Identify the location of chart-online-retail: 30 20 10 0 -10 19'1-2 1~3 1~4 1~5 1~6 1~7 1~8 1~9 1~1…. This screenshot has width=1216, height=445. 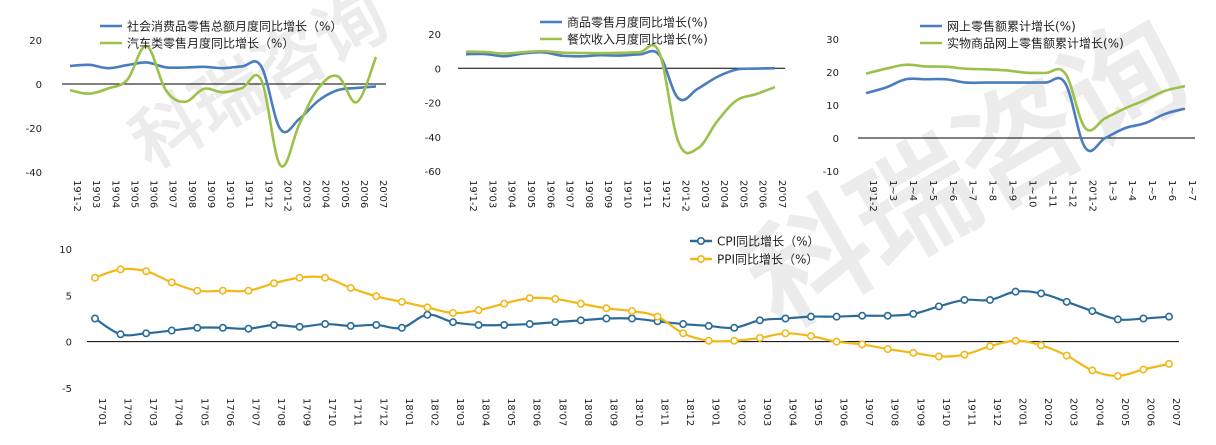
(1010, 115).